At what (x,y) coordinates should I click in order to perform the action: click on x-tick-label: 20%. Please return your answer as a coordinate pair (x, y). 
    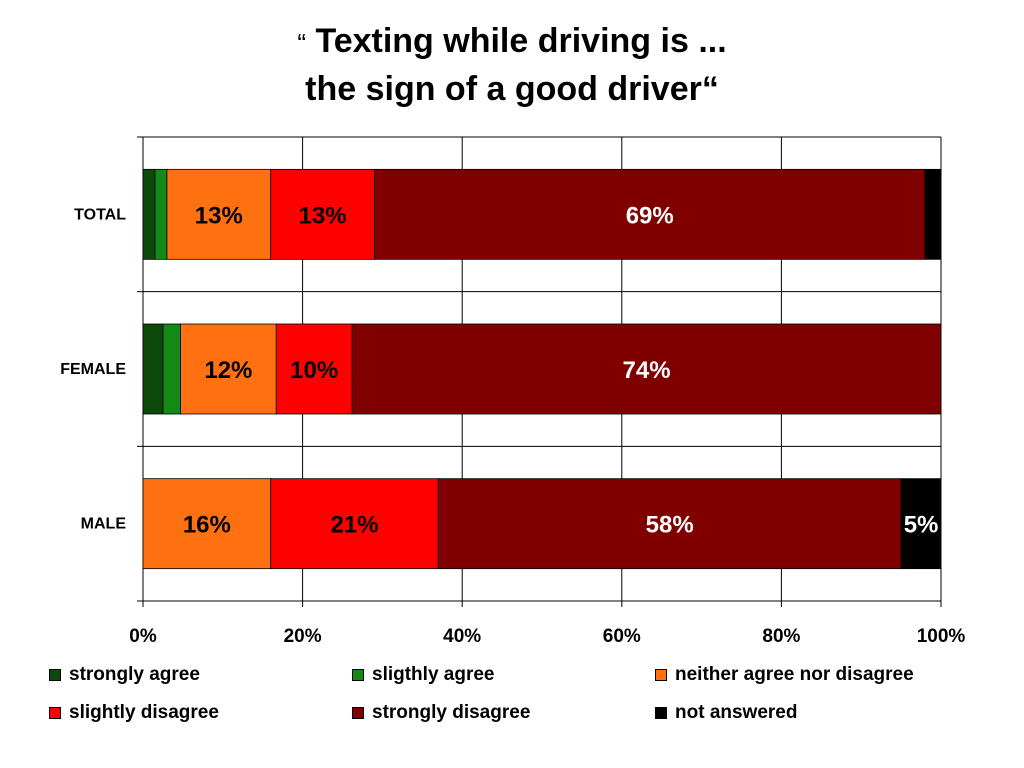
    Looking at the image, I should click on (303, 636).